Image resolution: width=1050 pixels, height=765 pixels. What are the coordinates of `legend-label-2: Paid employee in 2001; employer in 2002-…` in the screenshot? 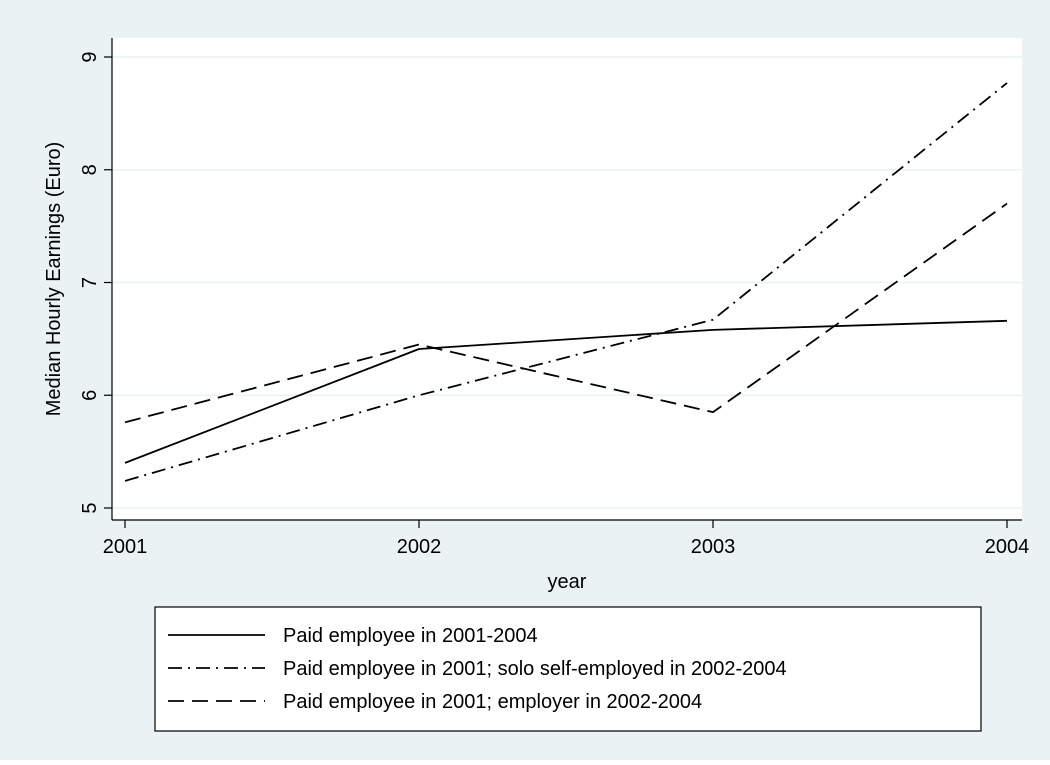 It's located at (492, 702).